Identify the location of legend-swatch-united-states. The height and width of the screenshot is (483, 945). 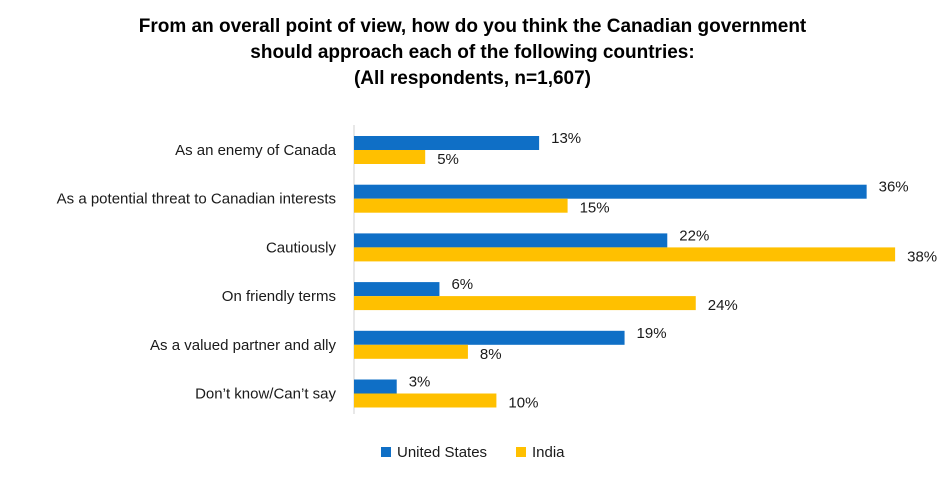
(386, 452).